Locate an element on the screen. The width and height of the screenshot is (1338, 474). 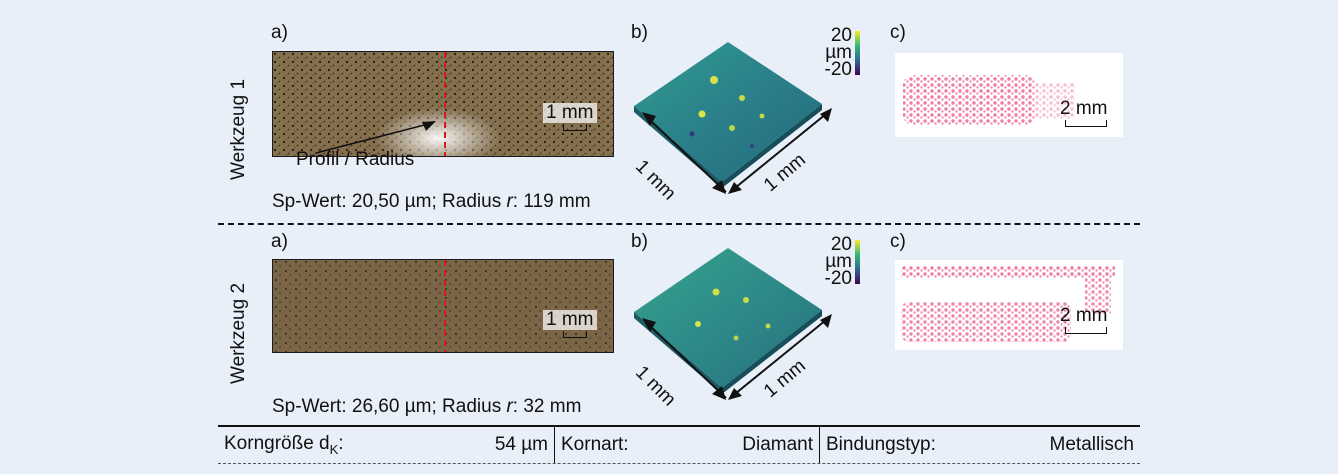
sp-value-1: Sp-Wert: 20,50 µm; Radius r: 119 mm is located at coordinates (431, 202).